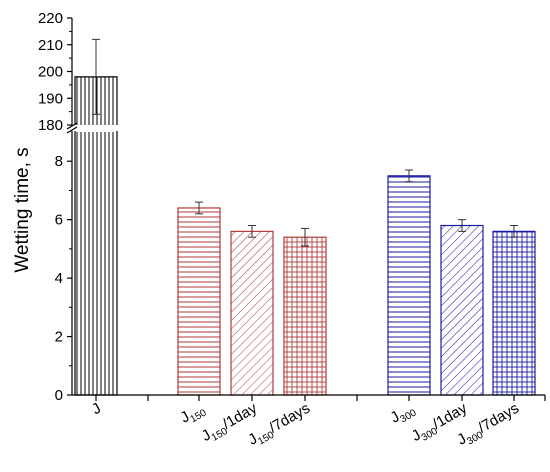  I want to click on y-tick-label: 0, so click(59, 395).